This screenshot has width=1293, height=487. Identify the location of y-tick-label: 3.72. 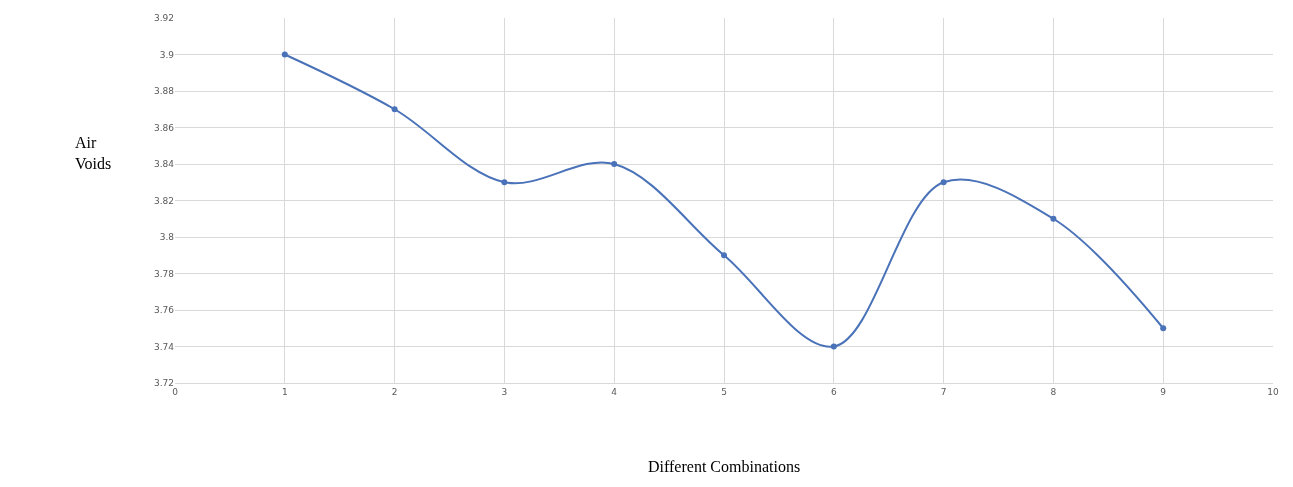
(163, 383).